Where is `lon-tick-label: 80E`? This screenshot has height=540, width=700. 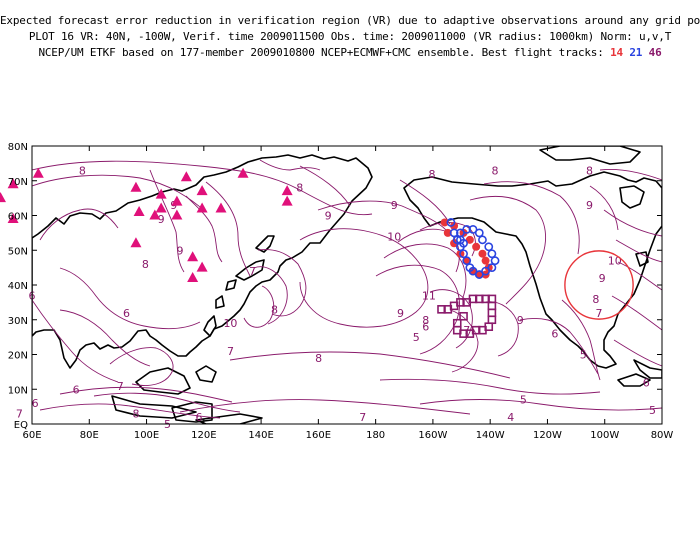
lon-tick-label: 80E is located at coordinates (89, 435).